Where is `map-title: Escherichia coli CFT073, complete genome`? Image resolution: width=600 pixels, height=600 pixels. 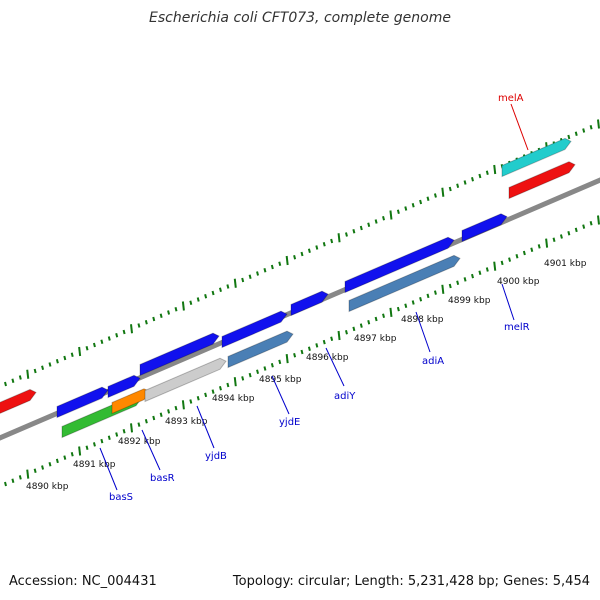 map-title: Escherichia coli CFT073, complete genome is located at coordinates (300, 18).